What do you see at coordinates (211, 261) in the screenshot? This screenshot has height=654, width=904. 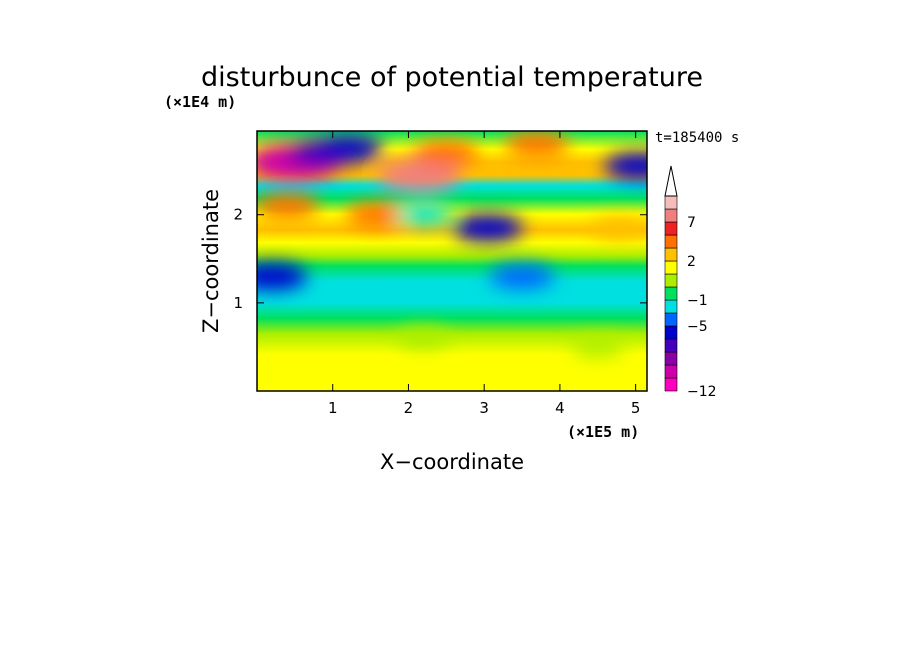 I see `y-axis-label: Z−coordinate` at bounding box center [211, 261].